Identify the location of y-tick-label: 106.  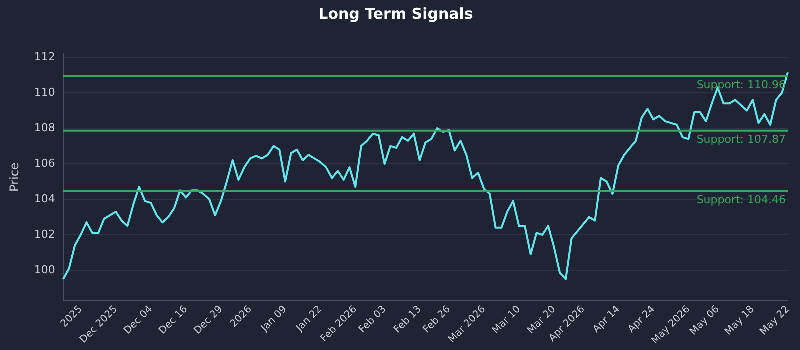
(45, 163).